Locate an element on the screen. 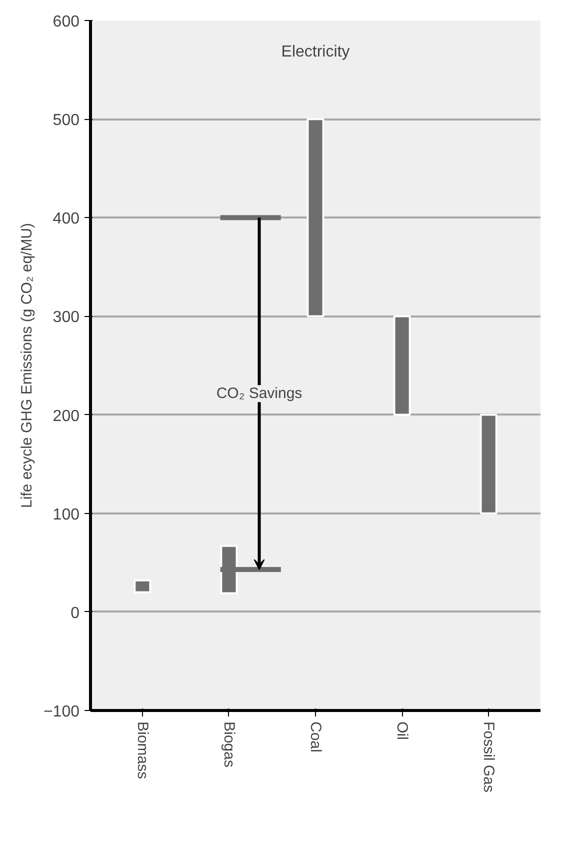 The width and height of the screenshot is (575, 868). y-tick-label: 200 is located at coordinates (66, 416).